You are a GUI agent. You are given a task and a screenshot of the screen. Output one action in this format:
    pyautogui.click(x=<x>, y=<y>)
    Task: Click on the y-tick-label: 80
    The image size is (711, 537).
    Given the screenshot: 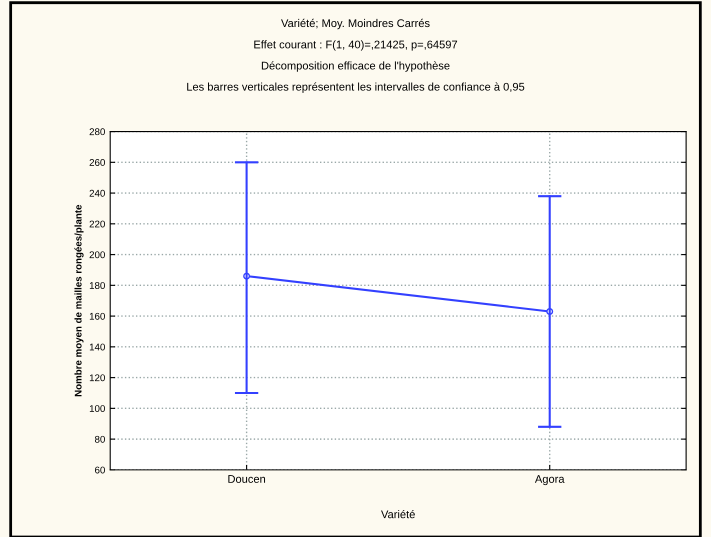 What is the action you would take?
    pyautogui.click(x=99, y=439)
    